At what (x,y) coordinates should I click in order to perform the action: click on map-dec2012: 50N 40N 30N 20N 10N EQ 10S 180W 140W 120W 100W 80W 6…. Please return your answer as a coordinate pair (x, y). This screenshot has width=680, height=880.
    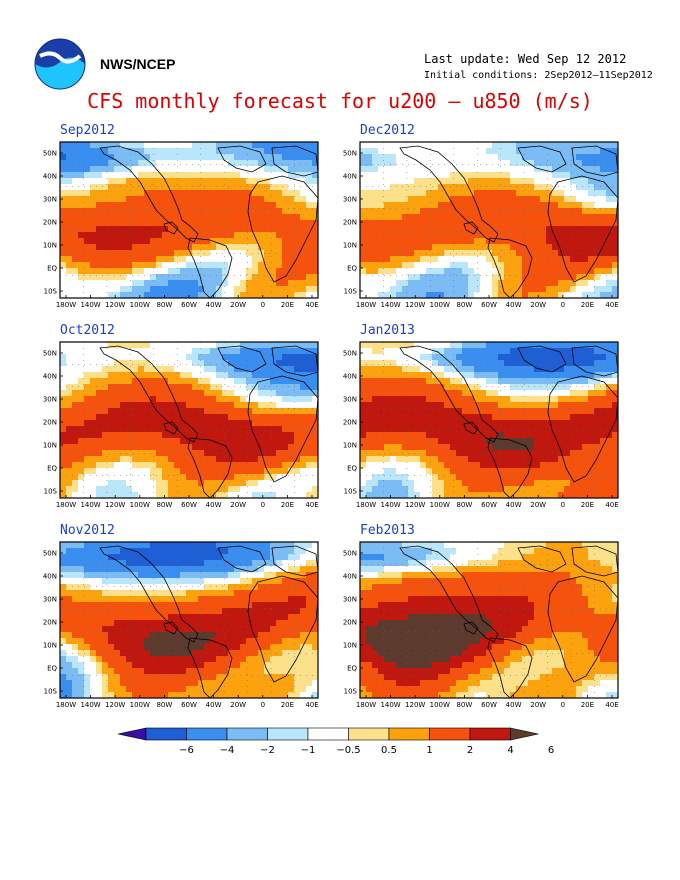
    Looking at the image, I should click on (481, 225).